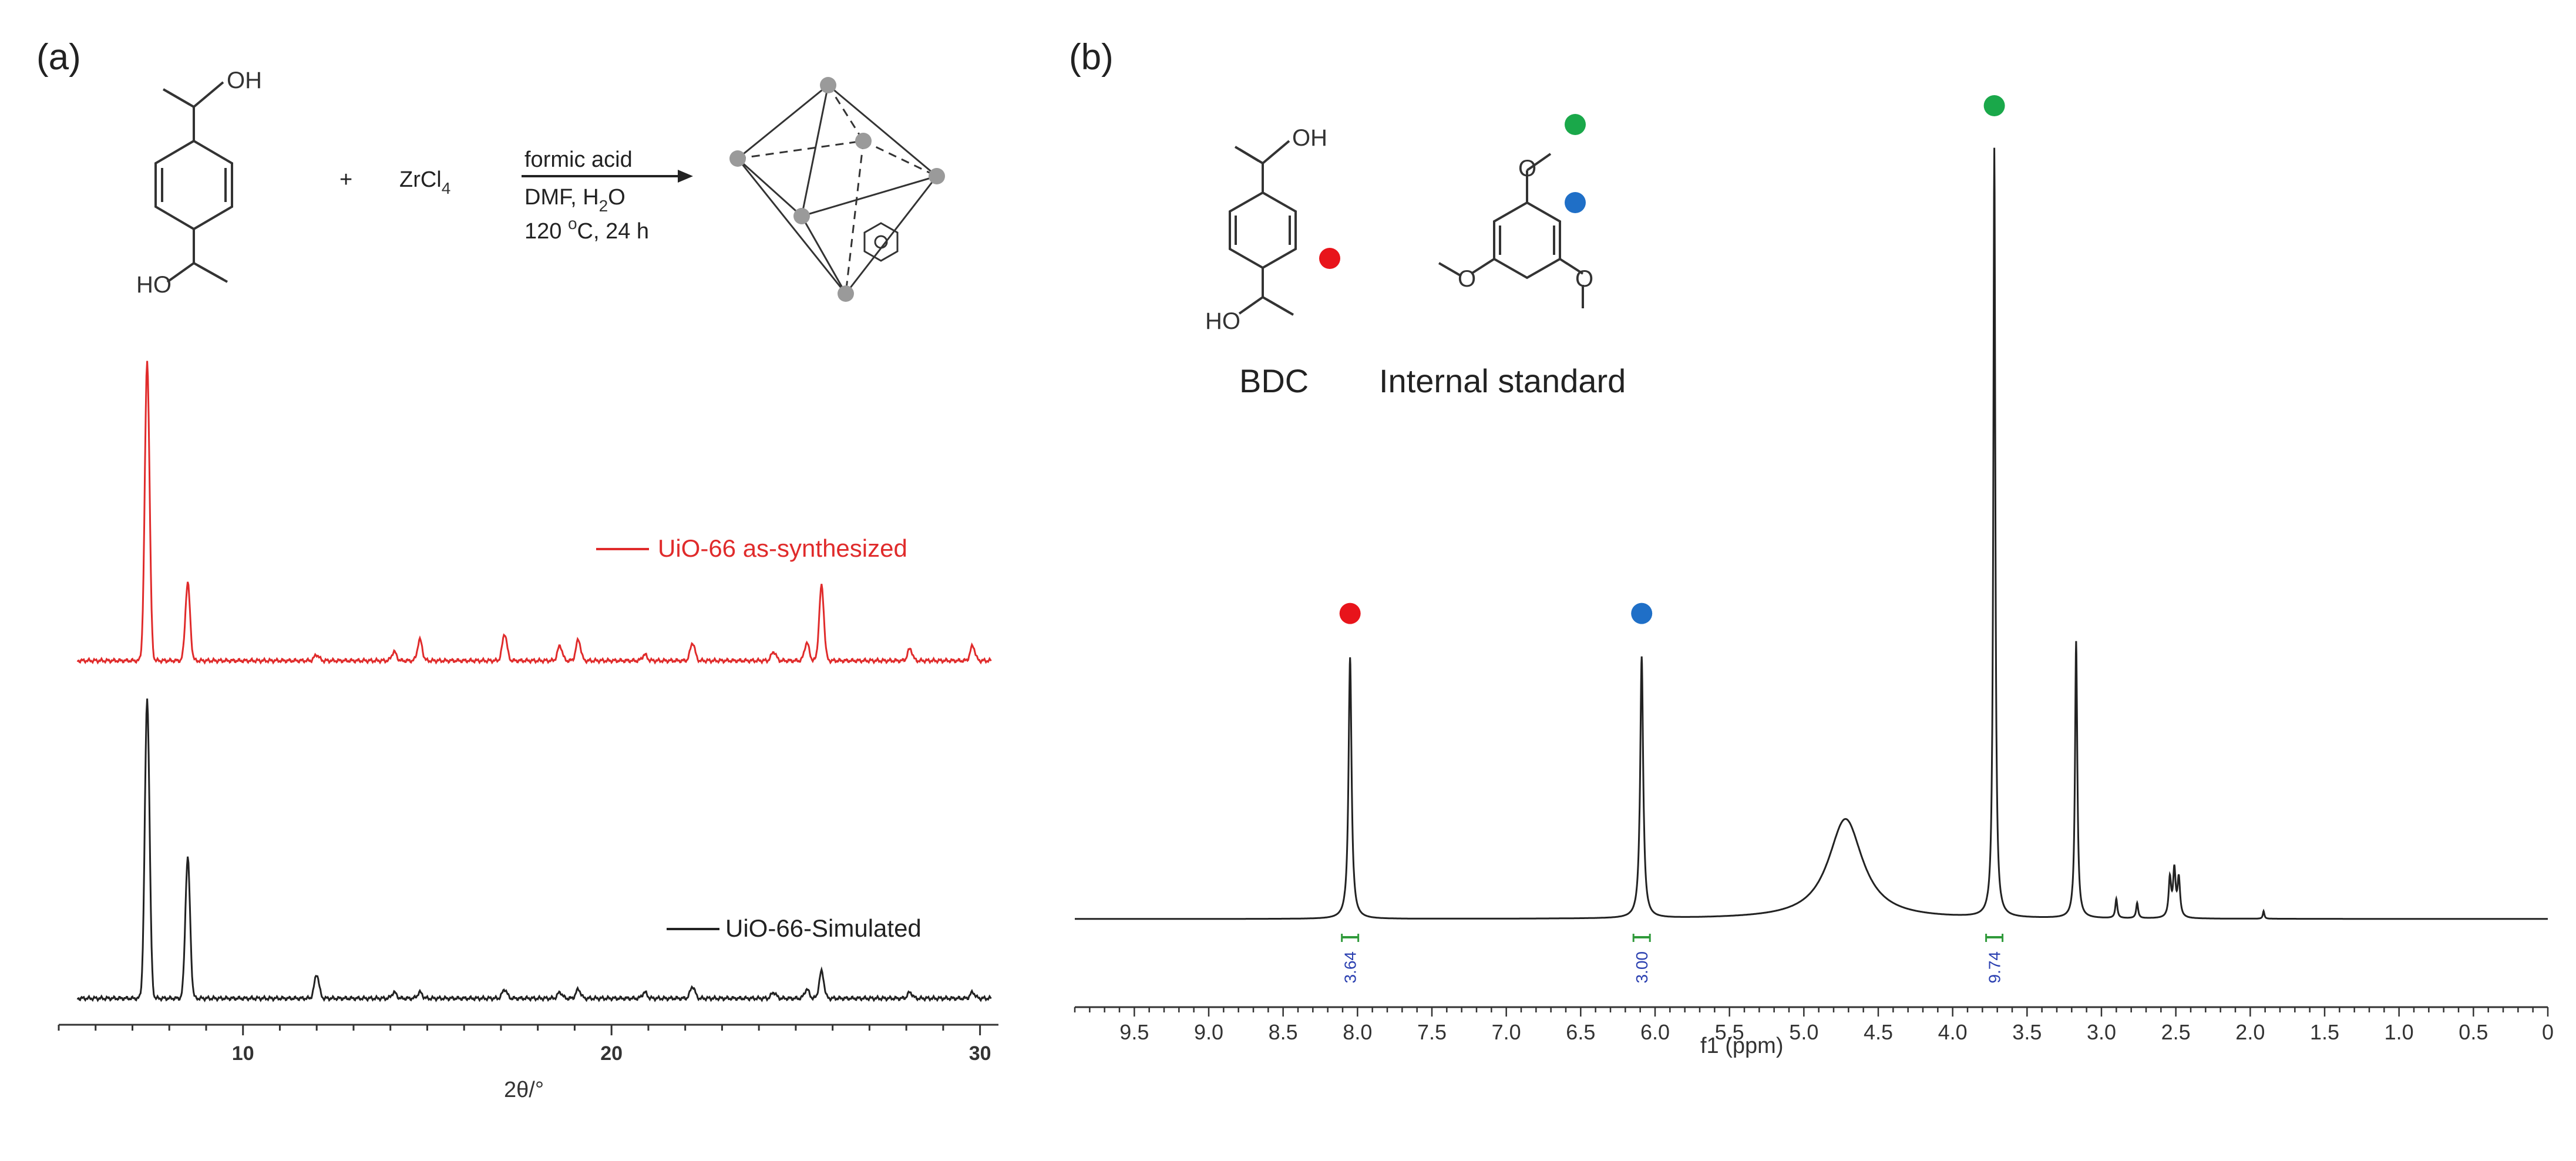 This screenshot has width=2576, height=1161. Describe the element at coordinates (1506, 1032) in the screenshot. I see `nmr-tick-label: 7.0` at that location.